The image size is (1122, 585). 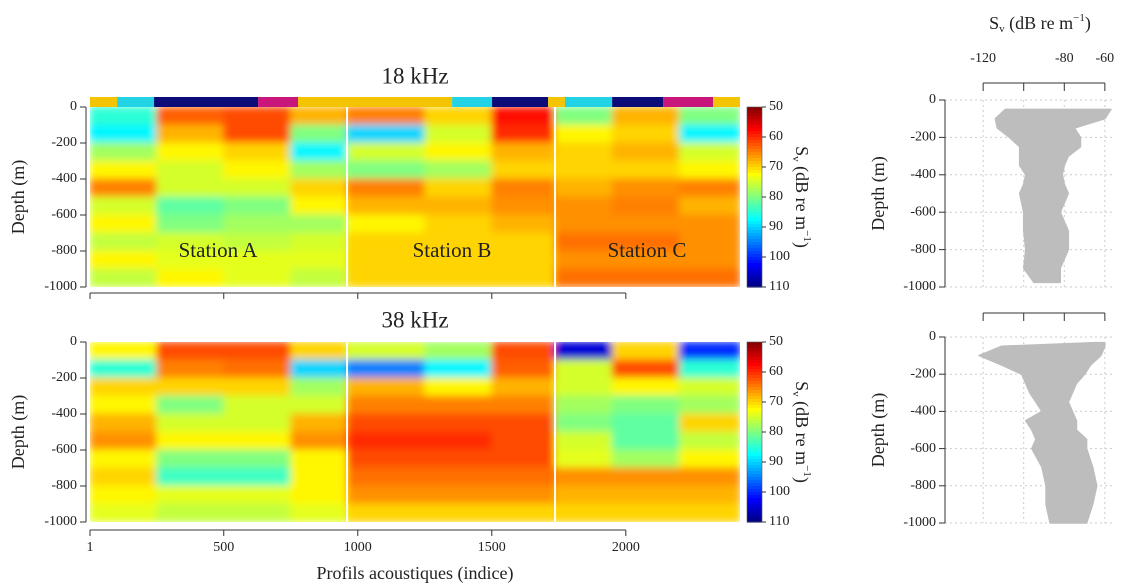 I want to click on colorbar-tick-label: 60, so click(x=776, y=371).